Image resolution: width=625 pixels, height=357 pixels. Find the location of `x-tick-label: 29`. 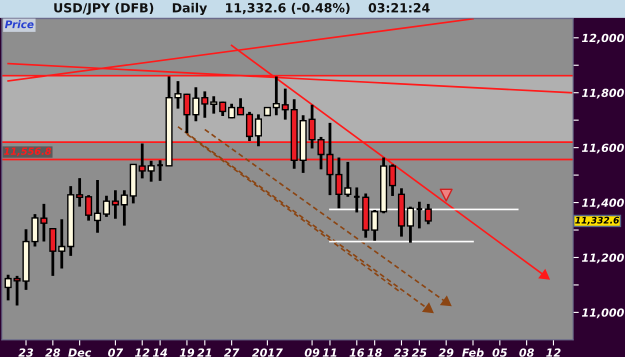

x-tick-label: 29 is located at coordinates (446, 352).